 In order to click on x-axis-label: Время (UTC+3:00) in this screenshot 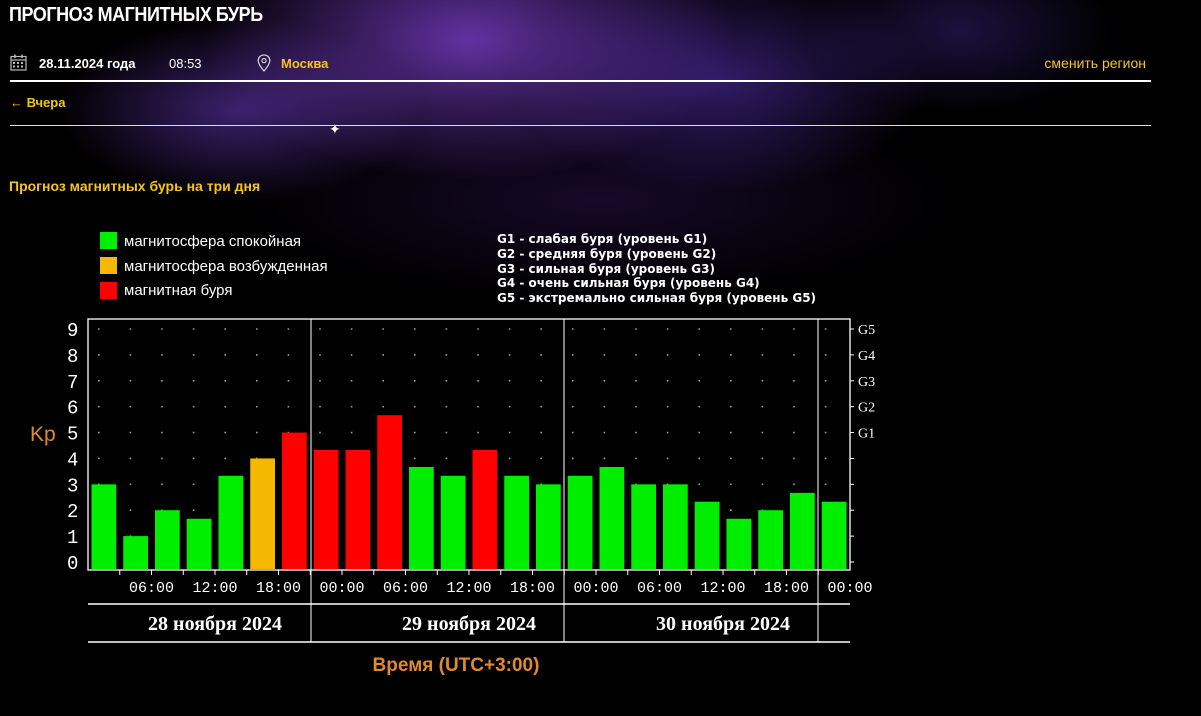, I will do `click(456, 665)`.